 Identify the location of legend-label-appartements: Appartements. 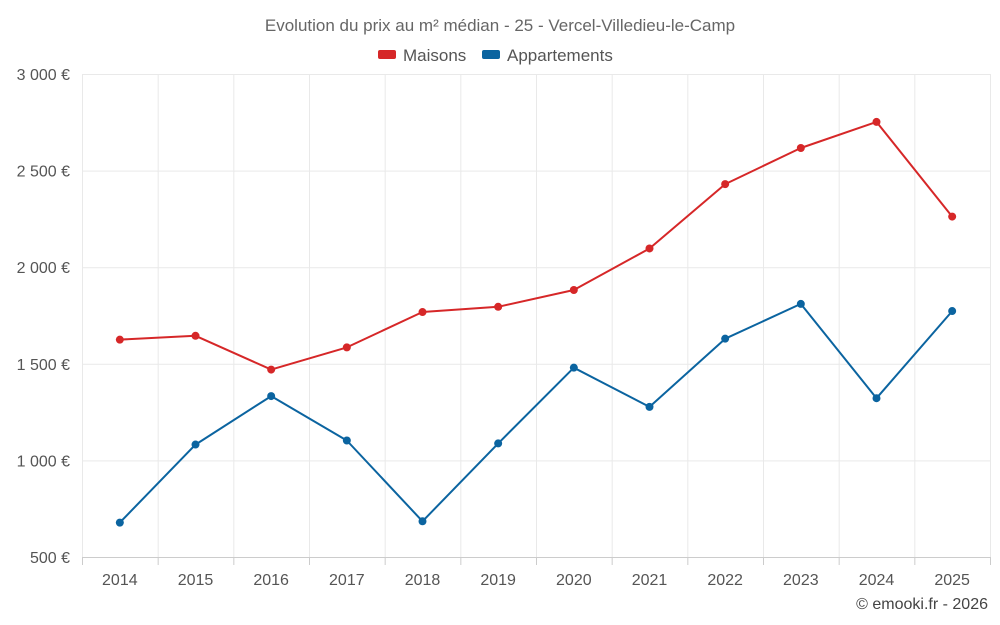
(560, 55).